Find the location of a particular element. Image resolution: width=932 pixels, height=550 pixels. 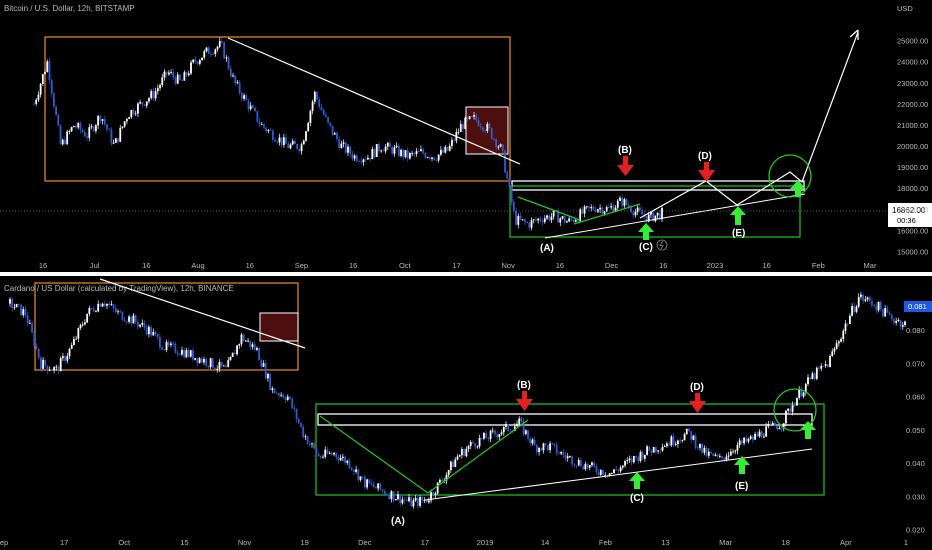

btc-x-tick: Nov is located at coordinates (509, 265).